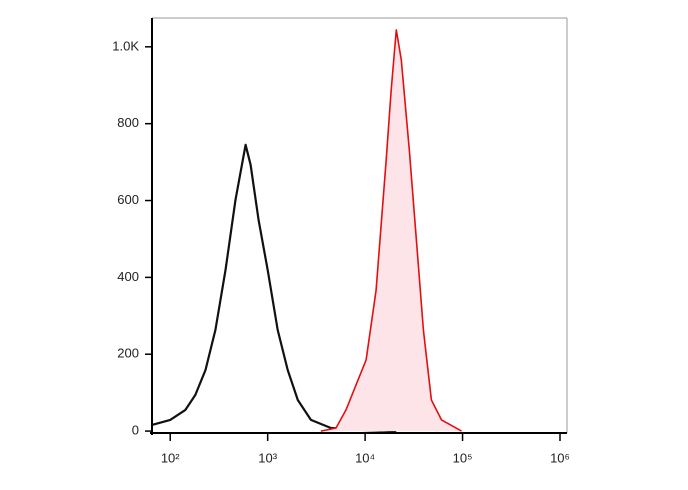 Image resolution: width=688 pixels, height=490 pixels. What do you see at coordinates (128, 122) in the screenshot?
I see `y-tick-label: 800` at bounding box center [128, 122].